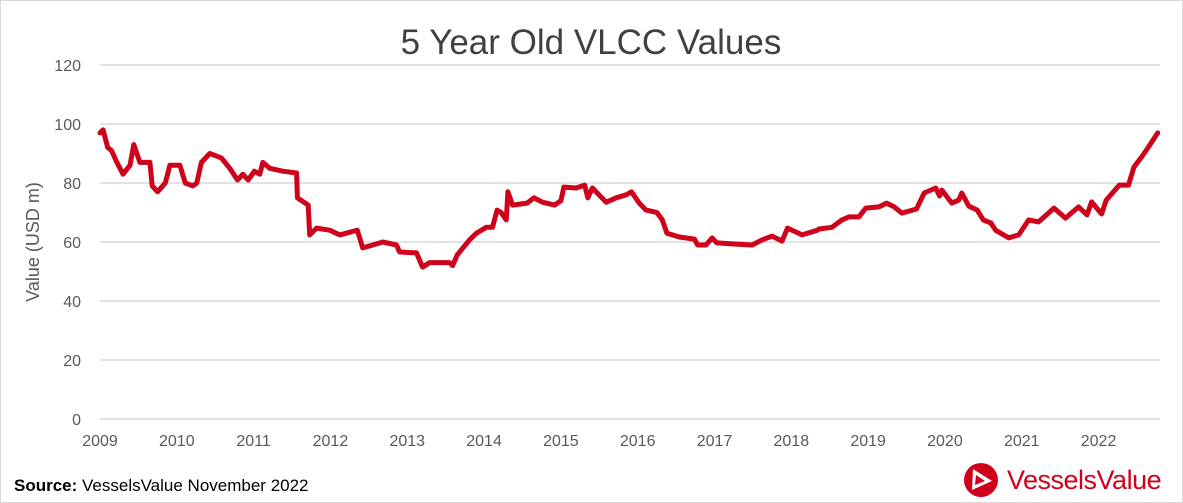 The height and width of the screenshot is (503, 1183). I want to click on x-tick-label: 2014, so click(484, 441).